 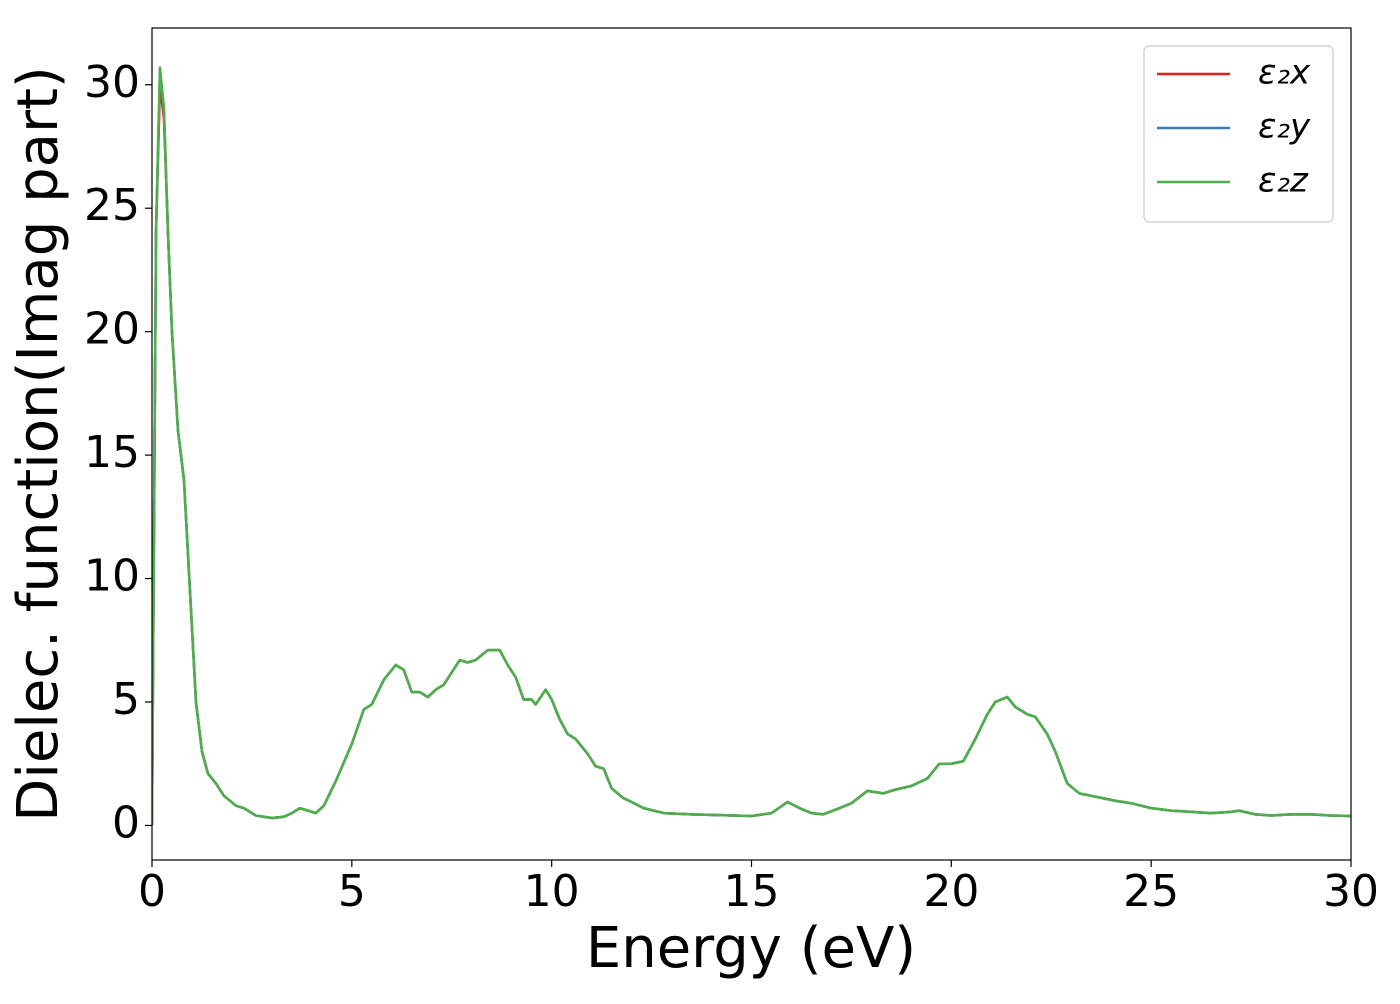 I want to click on y-tick-label: 0, so click(x=126, y=822).